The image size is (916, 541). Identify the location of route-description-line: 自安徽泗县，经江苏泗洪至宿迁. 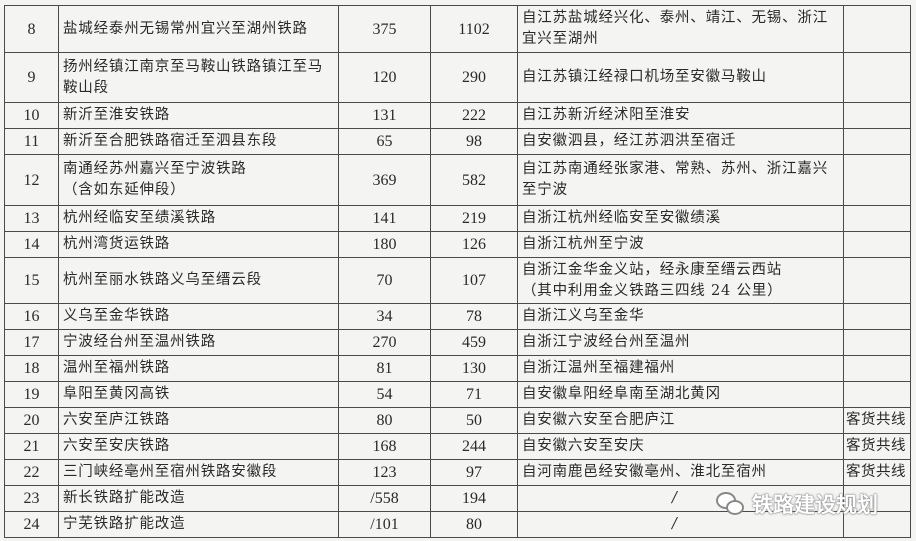
(629, 141).